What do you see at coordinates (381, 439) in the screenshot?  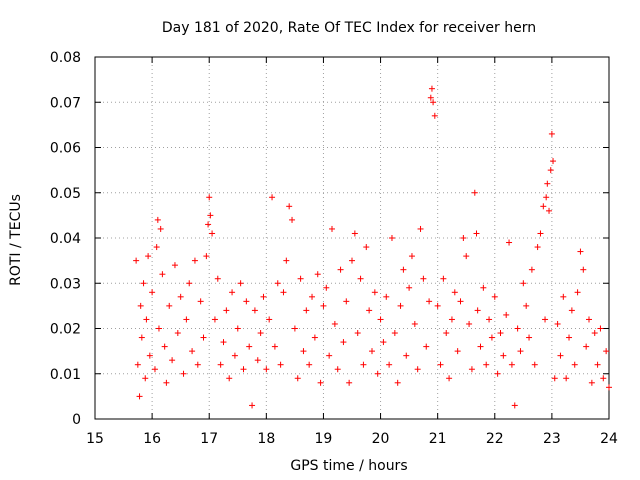 I see `x-tick-label: 20` at bounding box center [381, 439].